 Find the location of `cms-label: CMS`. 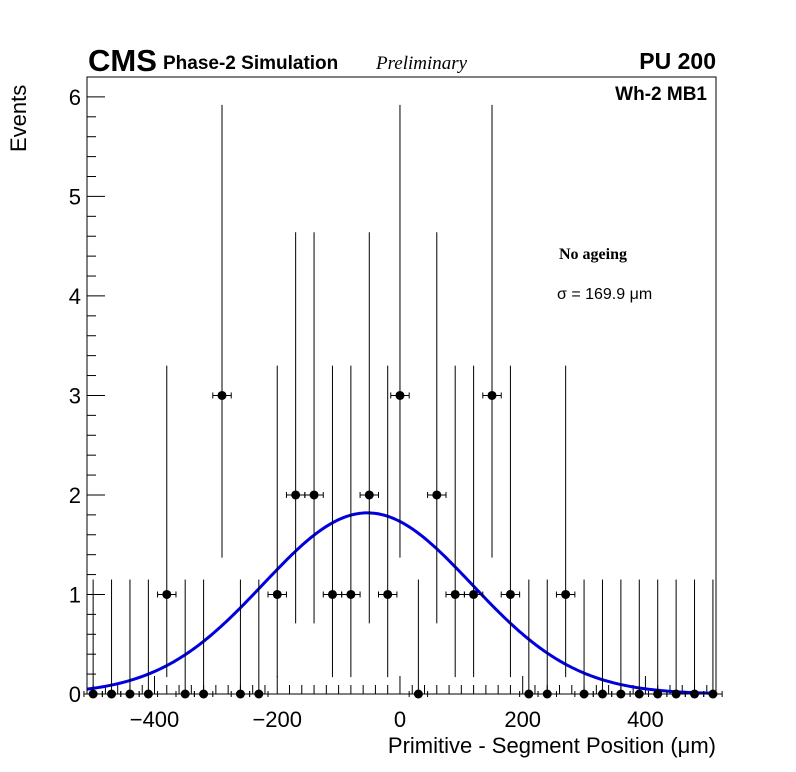

cms-label: CMS is located at coordinates (122, 60).